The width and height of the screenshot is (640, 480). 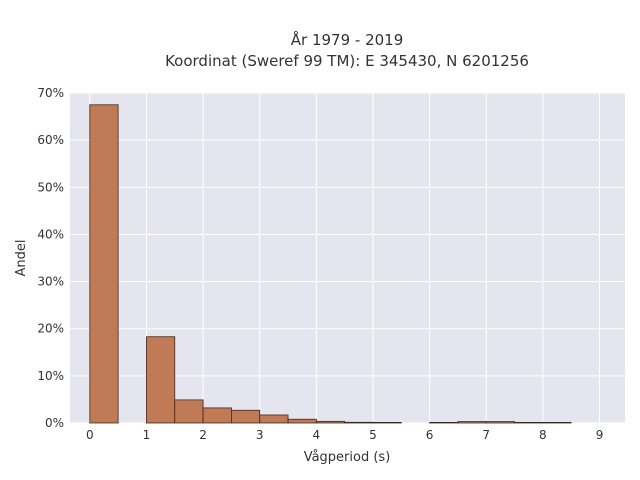 I want to click on y-axis-label: Andel, so click(x=21, y=258).